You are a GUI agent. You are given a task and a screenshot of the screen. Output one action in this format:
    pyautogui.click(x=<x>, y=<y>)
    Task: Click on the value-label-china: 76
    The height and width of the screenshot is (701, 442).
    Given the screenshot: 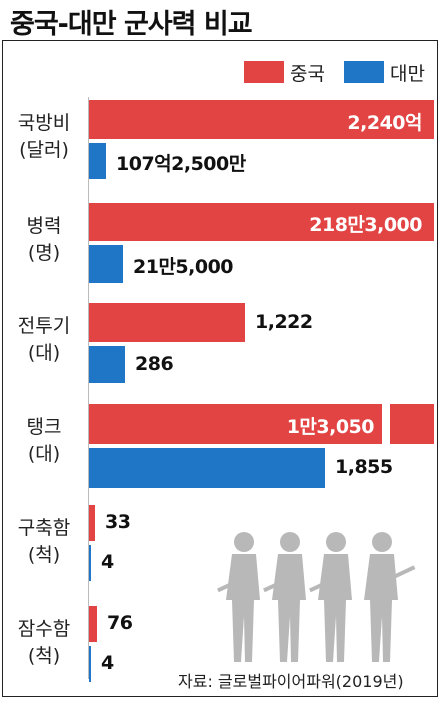 What is the action you would take?
    pyautogui.click(x=120, y=623)
    